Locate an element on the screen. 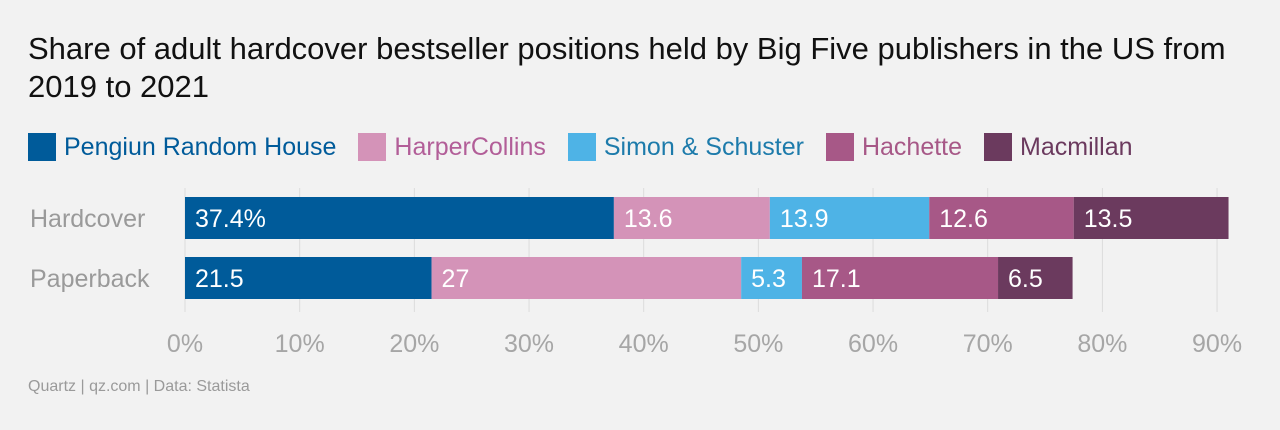 The width and height of the screenshot is (1280, 430). legend-item: Pengiun Random House is located at coordinates (182, 147).